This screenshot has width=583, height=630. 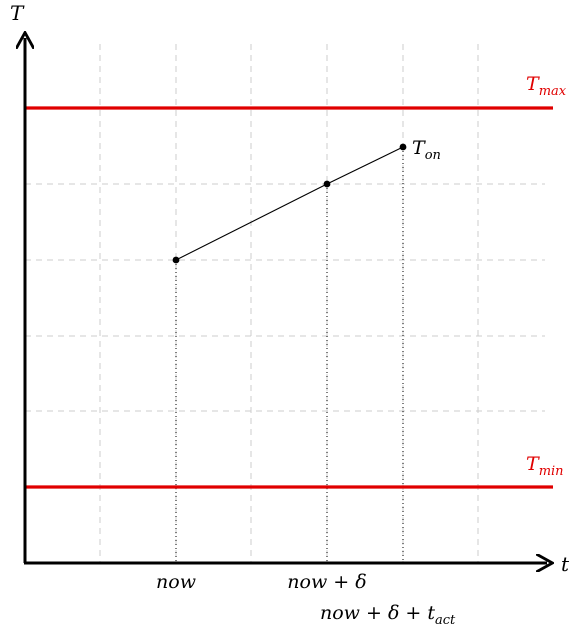 I want to click on t-min-label-sub: min, so click(x=551, y=471).